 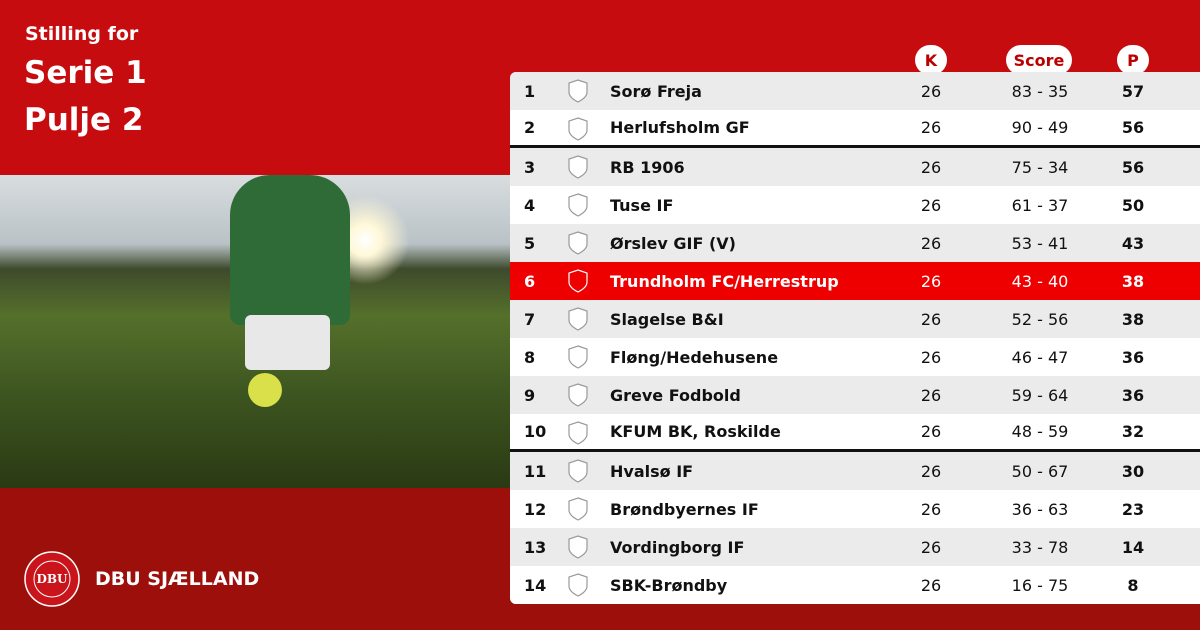 I want to click on table-row: 10 KFUM BK, Roskilde 26 48 - 59 32, so click(x=855, y=433).